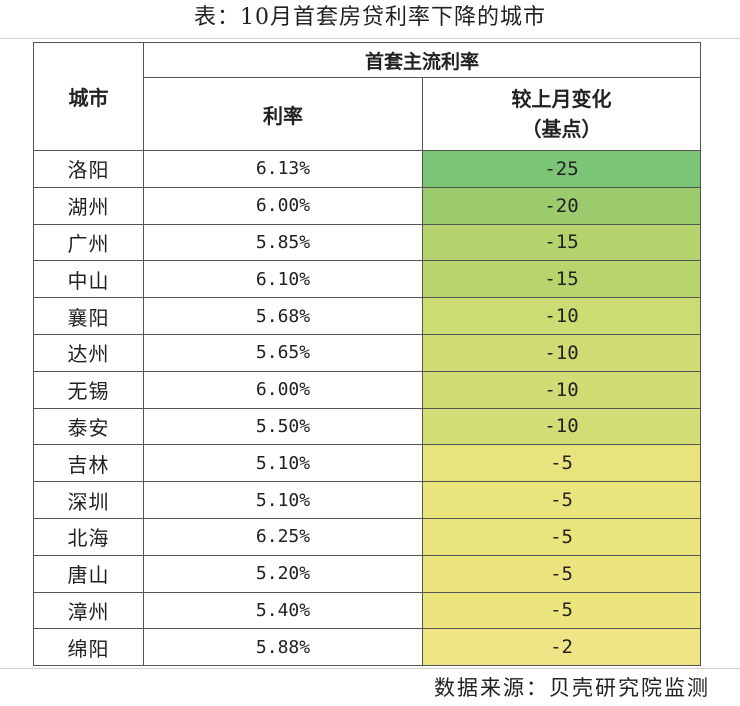 The image size is (740, 706). Describe the element at coordinates (370, 668) in the screenshot. I see `source-divider` at that location.